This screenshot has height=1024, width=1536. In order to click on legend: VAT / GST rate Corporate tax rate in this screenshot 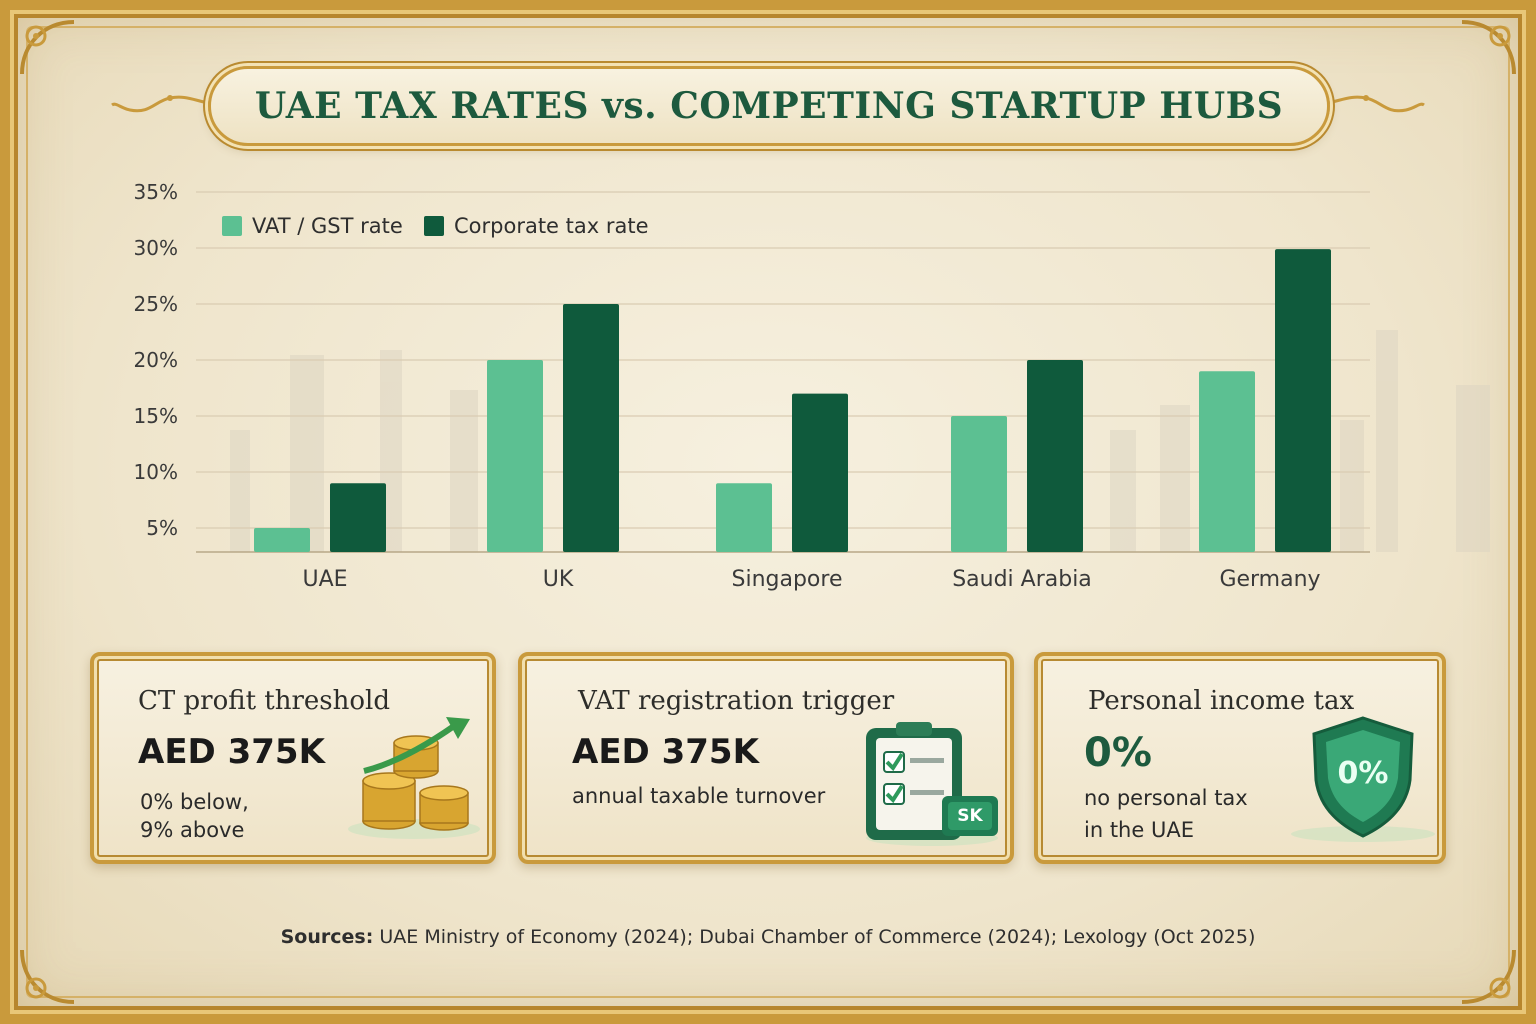, I will do `click(435, 226)`.